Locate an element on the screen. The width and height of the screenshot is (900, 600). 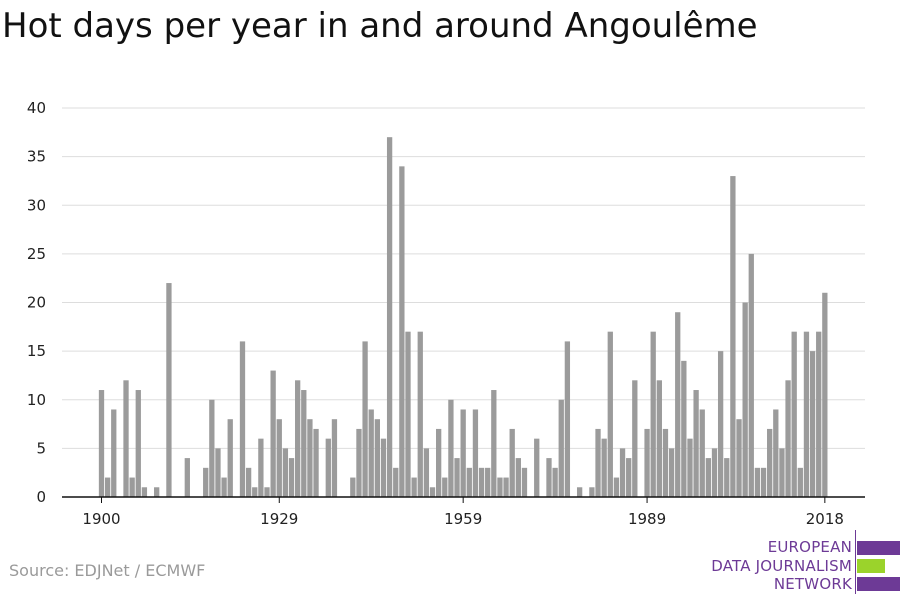
logo-bar-purple-bottom is located at coordinates (878, 584).